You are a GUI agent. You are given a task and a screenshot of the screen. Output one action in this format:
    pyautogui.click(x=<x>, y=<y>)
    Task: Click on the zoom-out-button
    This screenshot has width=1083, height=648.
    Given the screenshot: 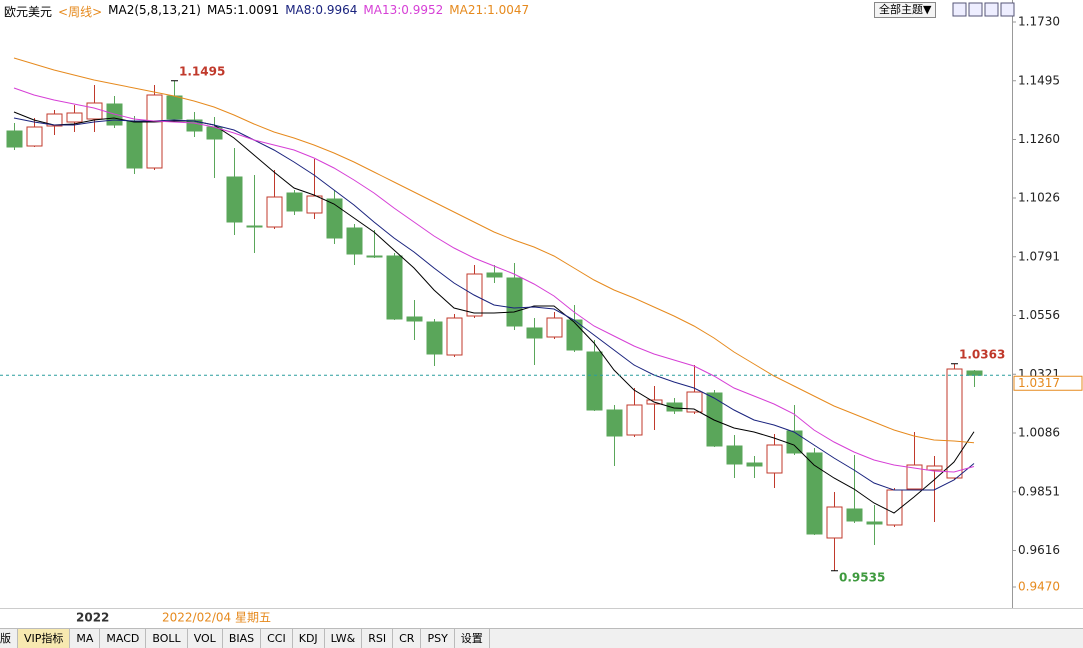 What is the action you would take?
    pyautogui.click(x=975, y=9)
    